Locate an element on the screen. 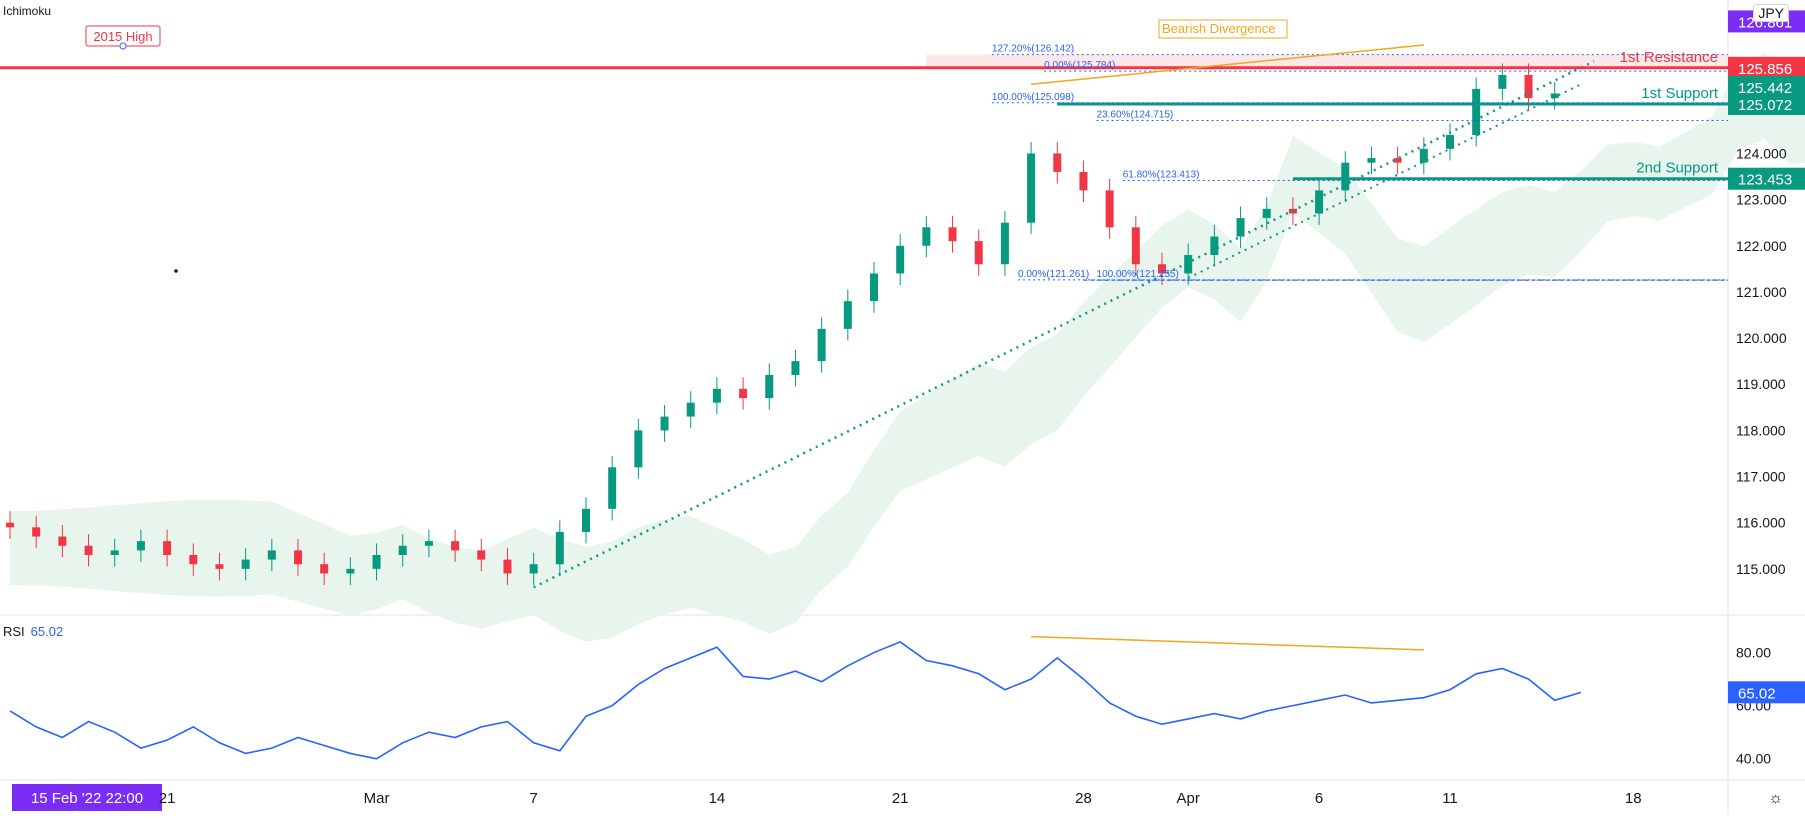 The width and height of the screenshot is (1805, 820). price-tick-label: 116.000 is located at coordinates (1761, 523).